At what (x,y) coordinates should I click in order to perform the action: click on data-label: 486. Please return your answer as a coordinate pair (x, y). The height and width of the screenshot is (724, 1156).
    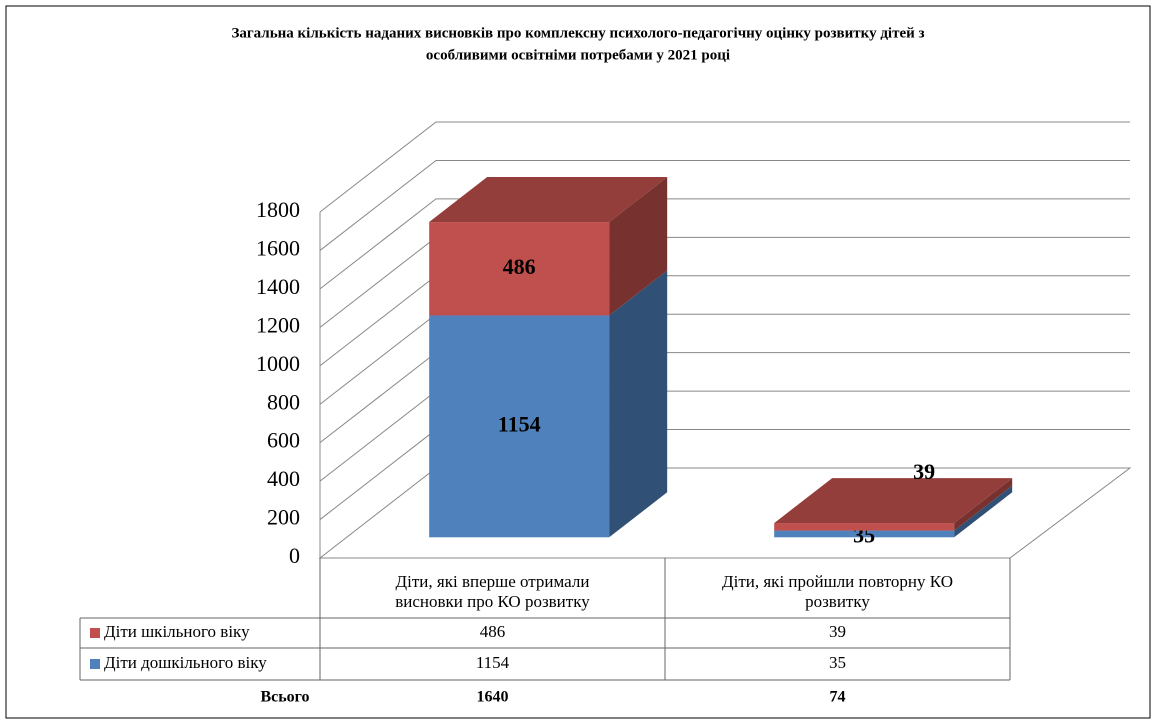
    Looking at the image, I should click on (519, 266).